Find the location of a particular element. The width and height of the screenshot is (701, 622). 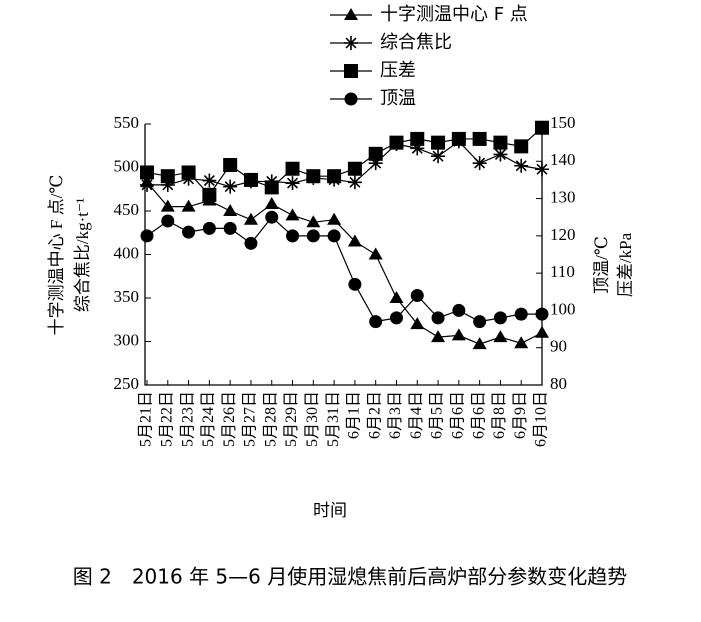

y2-tick-label: 100 is located at coordinates (563, 308).